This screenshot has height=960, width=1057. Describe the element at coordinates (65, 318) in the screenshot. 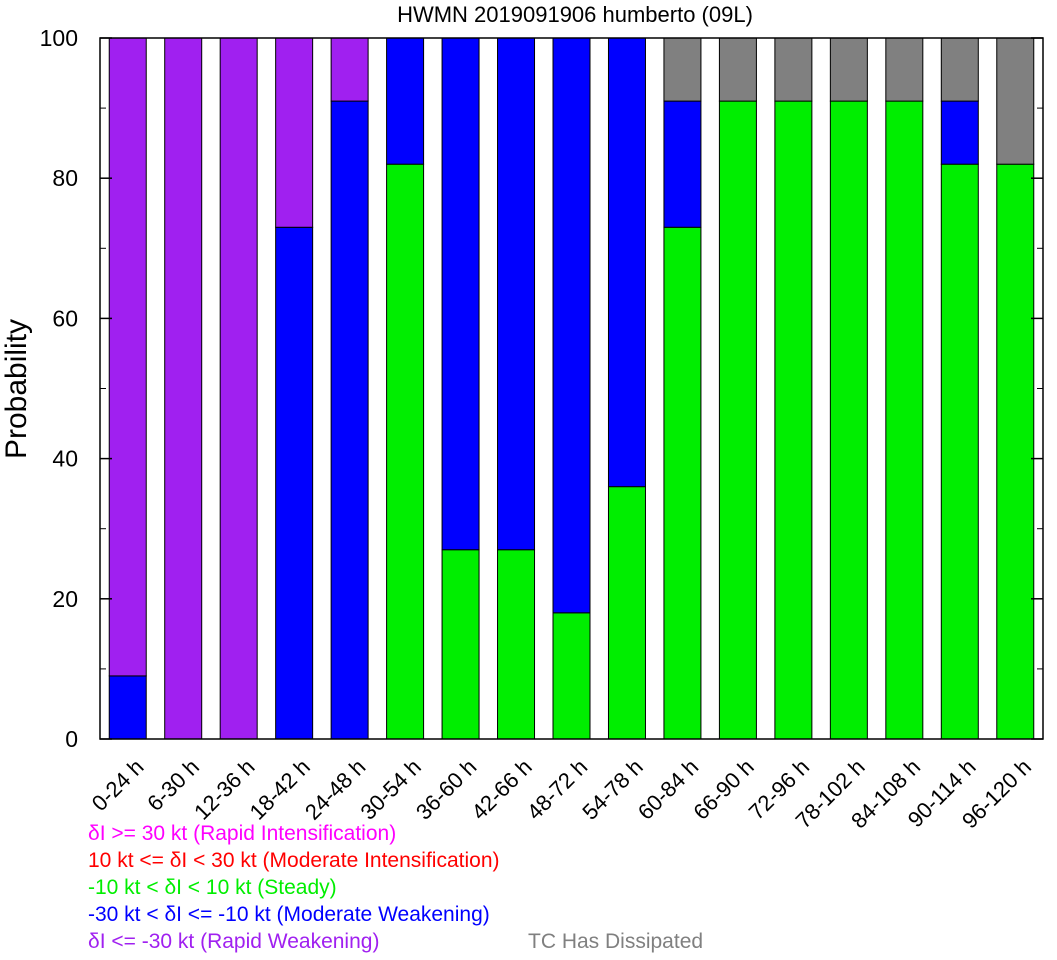

I see `y-tick-label: 60` at that location.